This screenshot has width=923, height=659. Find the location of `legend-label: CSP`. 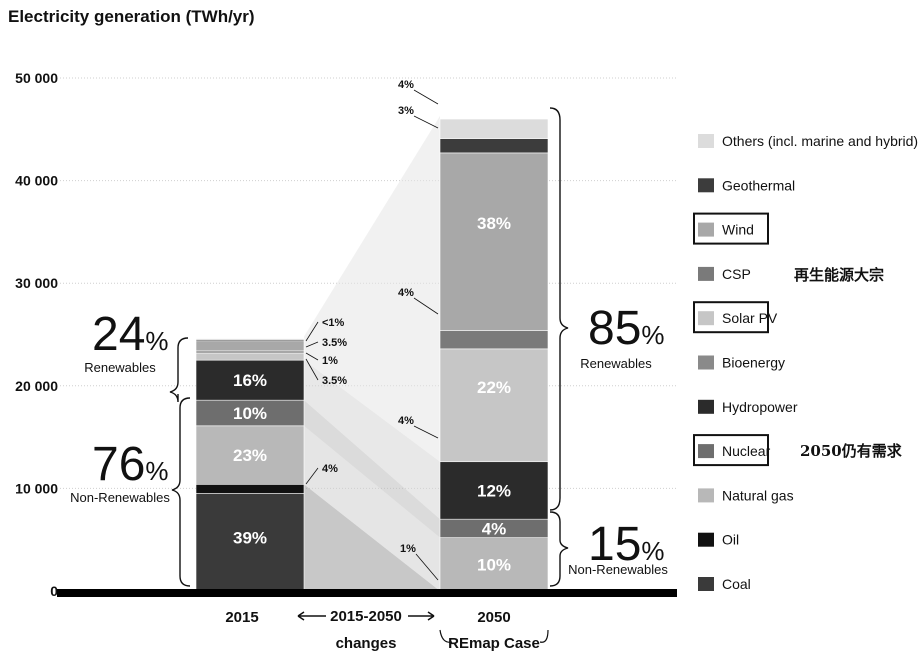

legend-label: CSP is located at coordinates (736, 274).